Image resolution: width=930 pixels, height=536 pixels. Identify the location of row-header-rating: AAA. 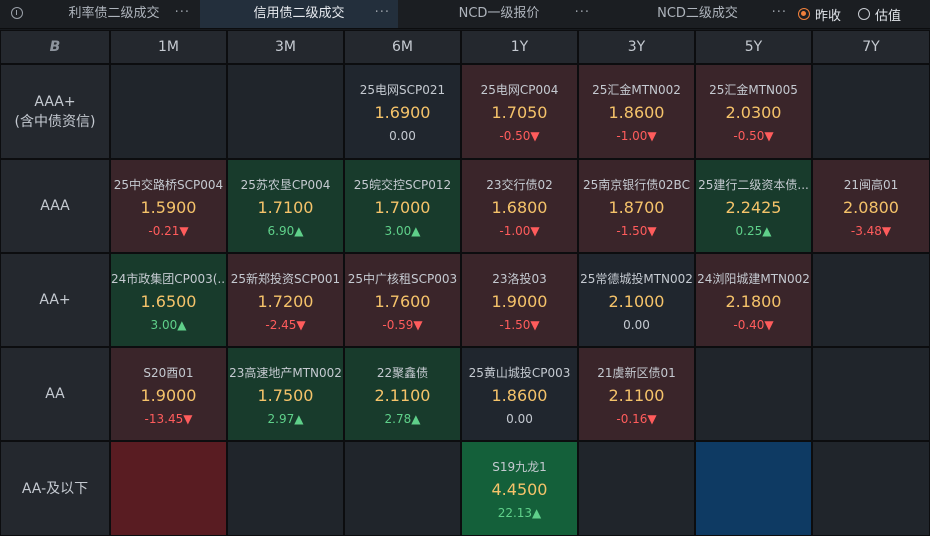
(55, 206).